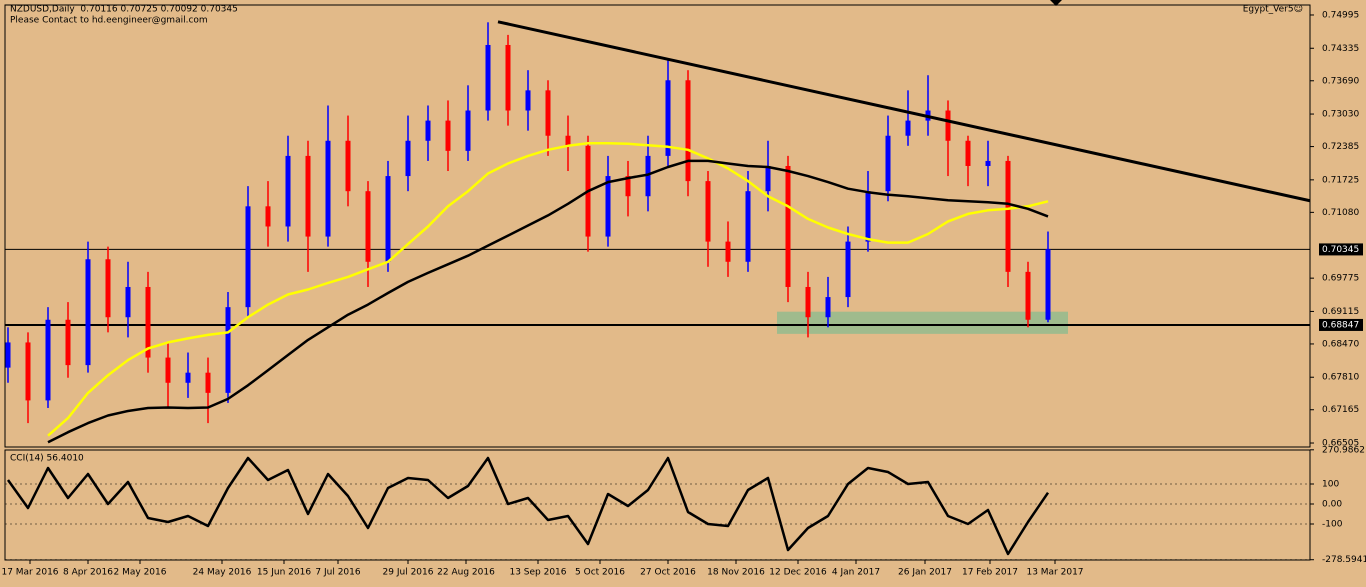 This screenshot has width=1366, height=587. Describe the element at coordinates (1340, 49) in the screenshot. I see `y-tick-label: 0.74335` at that location.